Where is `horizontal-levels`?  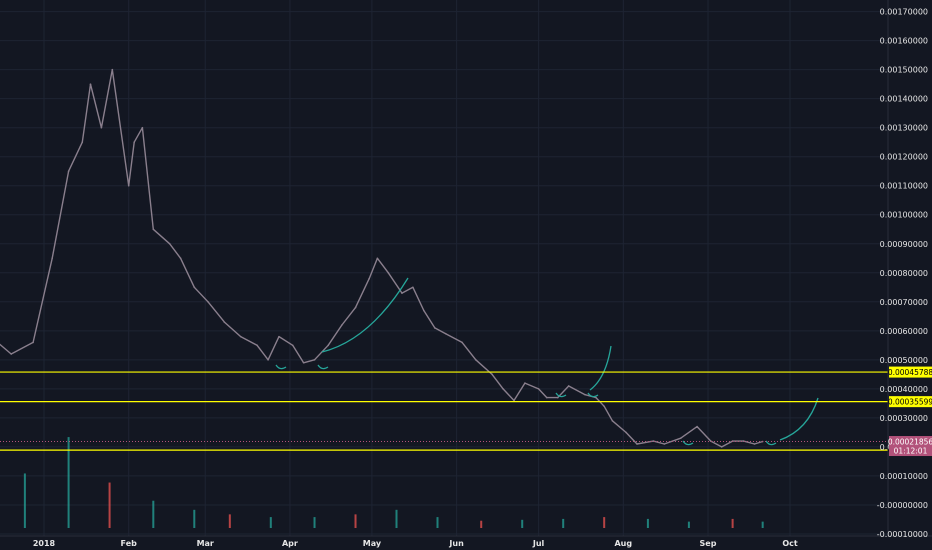 horizontal-levels is located at coordinates (444, 411).